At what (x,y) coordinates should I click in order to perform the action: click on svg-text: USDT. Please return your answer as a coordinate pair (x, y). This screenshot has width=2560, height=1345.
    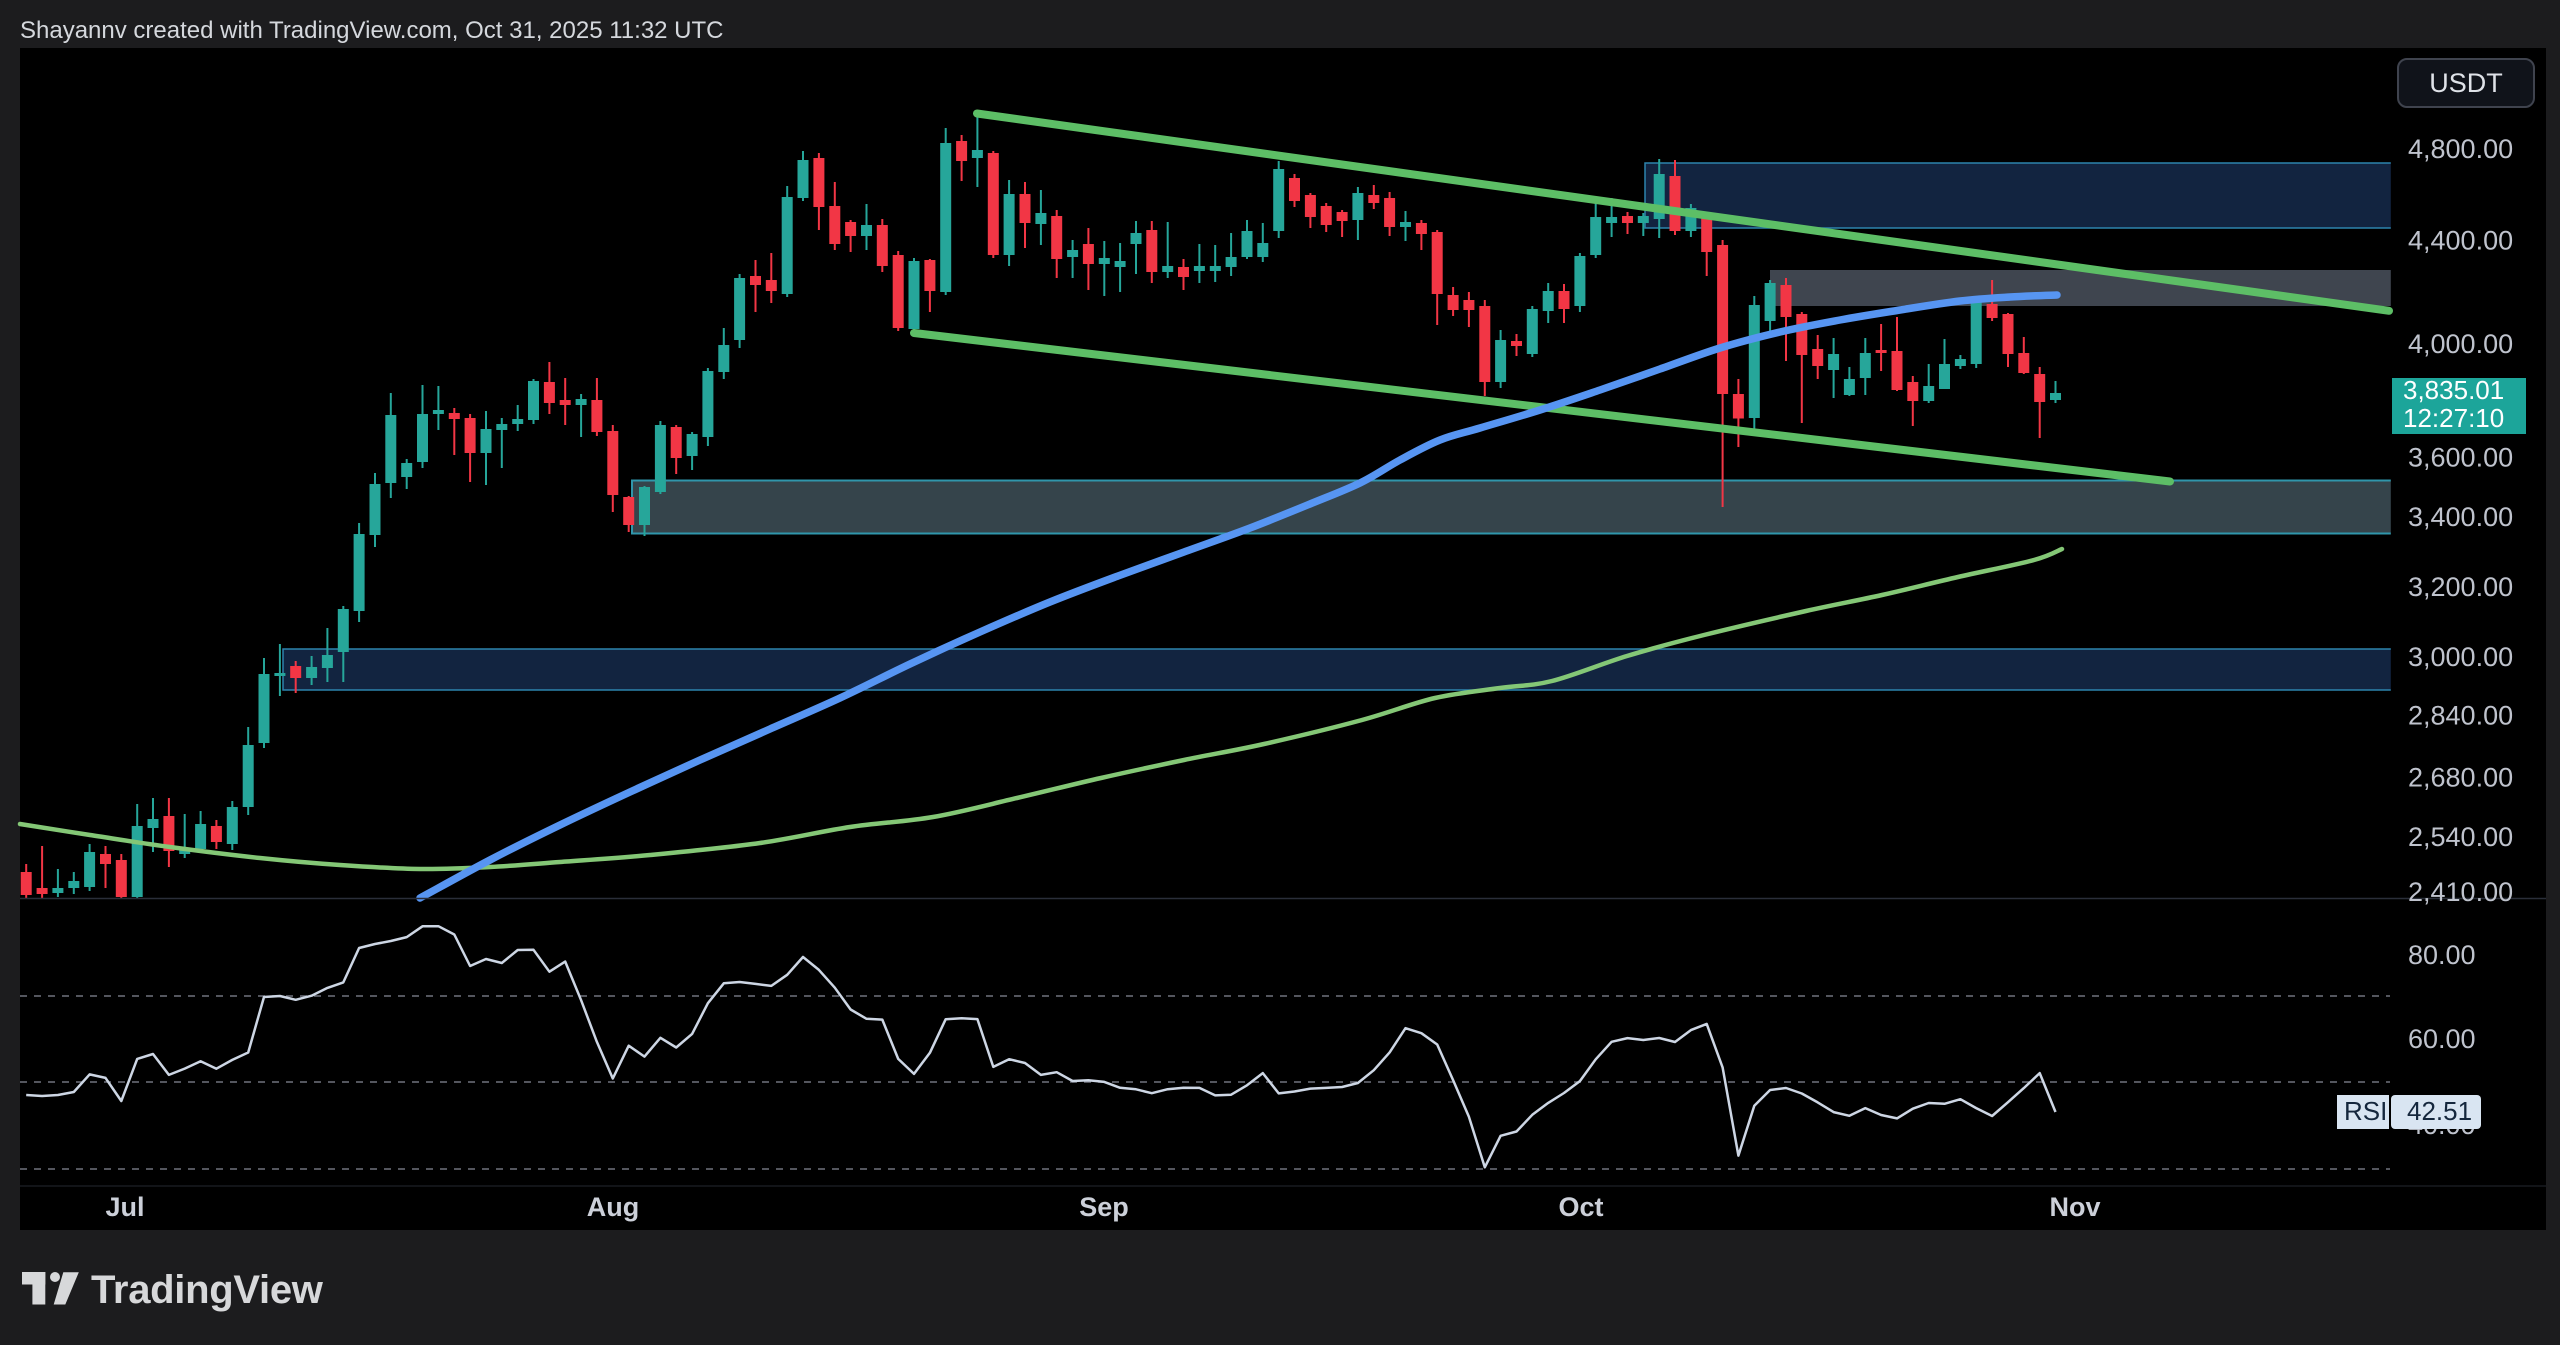
    Looking at the image, I should click on (2466, 83).